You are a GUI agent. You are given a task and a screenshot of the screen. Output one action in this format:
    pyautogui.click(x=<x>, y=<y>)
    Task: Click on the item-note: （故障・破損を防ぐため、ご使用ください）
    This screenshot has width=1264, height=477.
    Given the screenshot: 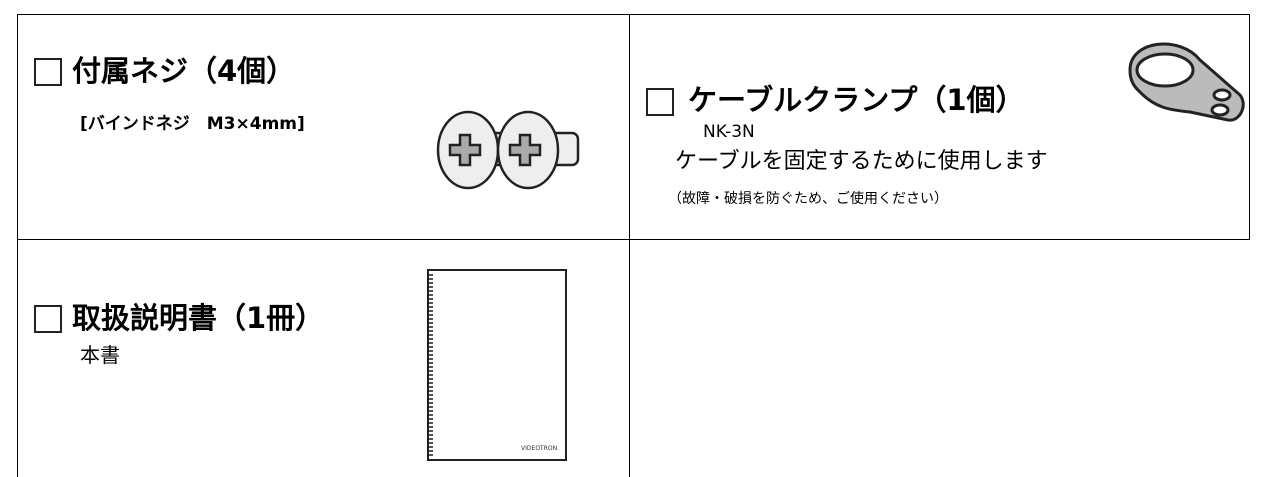 What is the action you would take?
    pyautogui.click(x=808, y=199)
    